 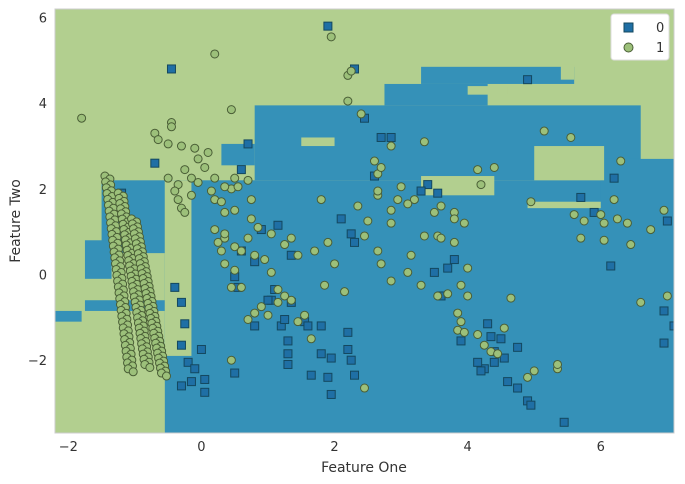 I want to click on y-axis-label: Feature Two, so click(x=16, y=221).